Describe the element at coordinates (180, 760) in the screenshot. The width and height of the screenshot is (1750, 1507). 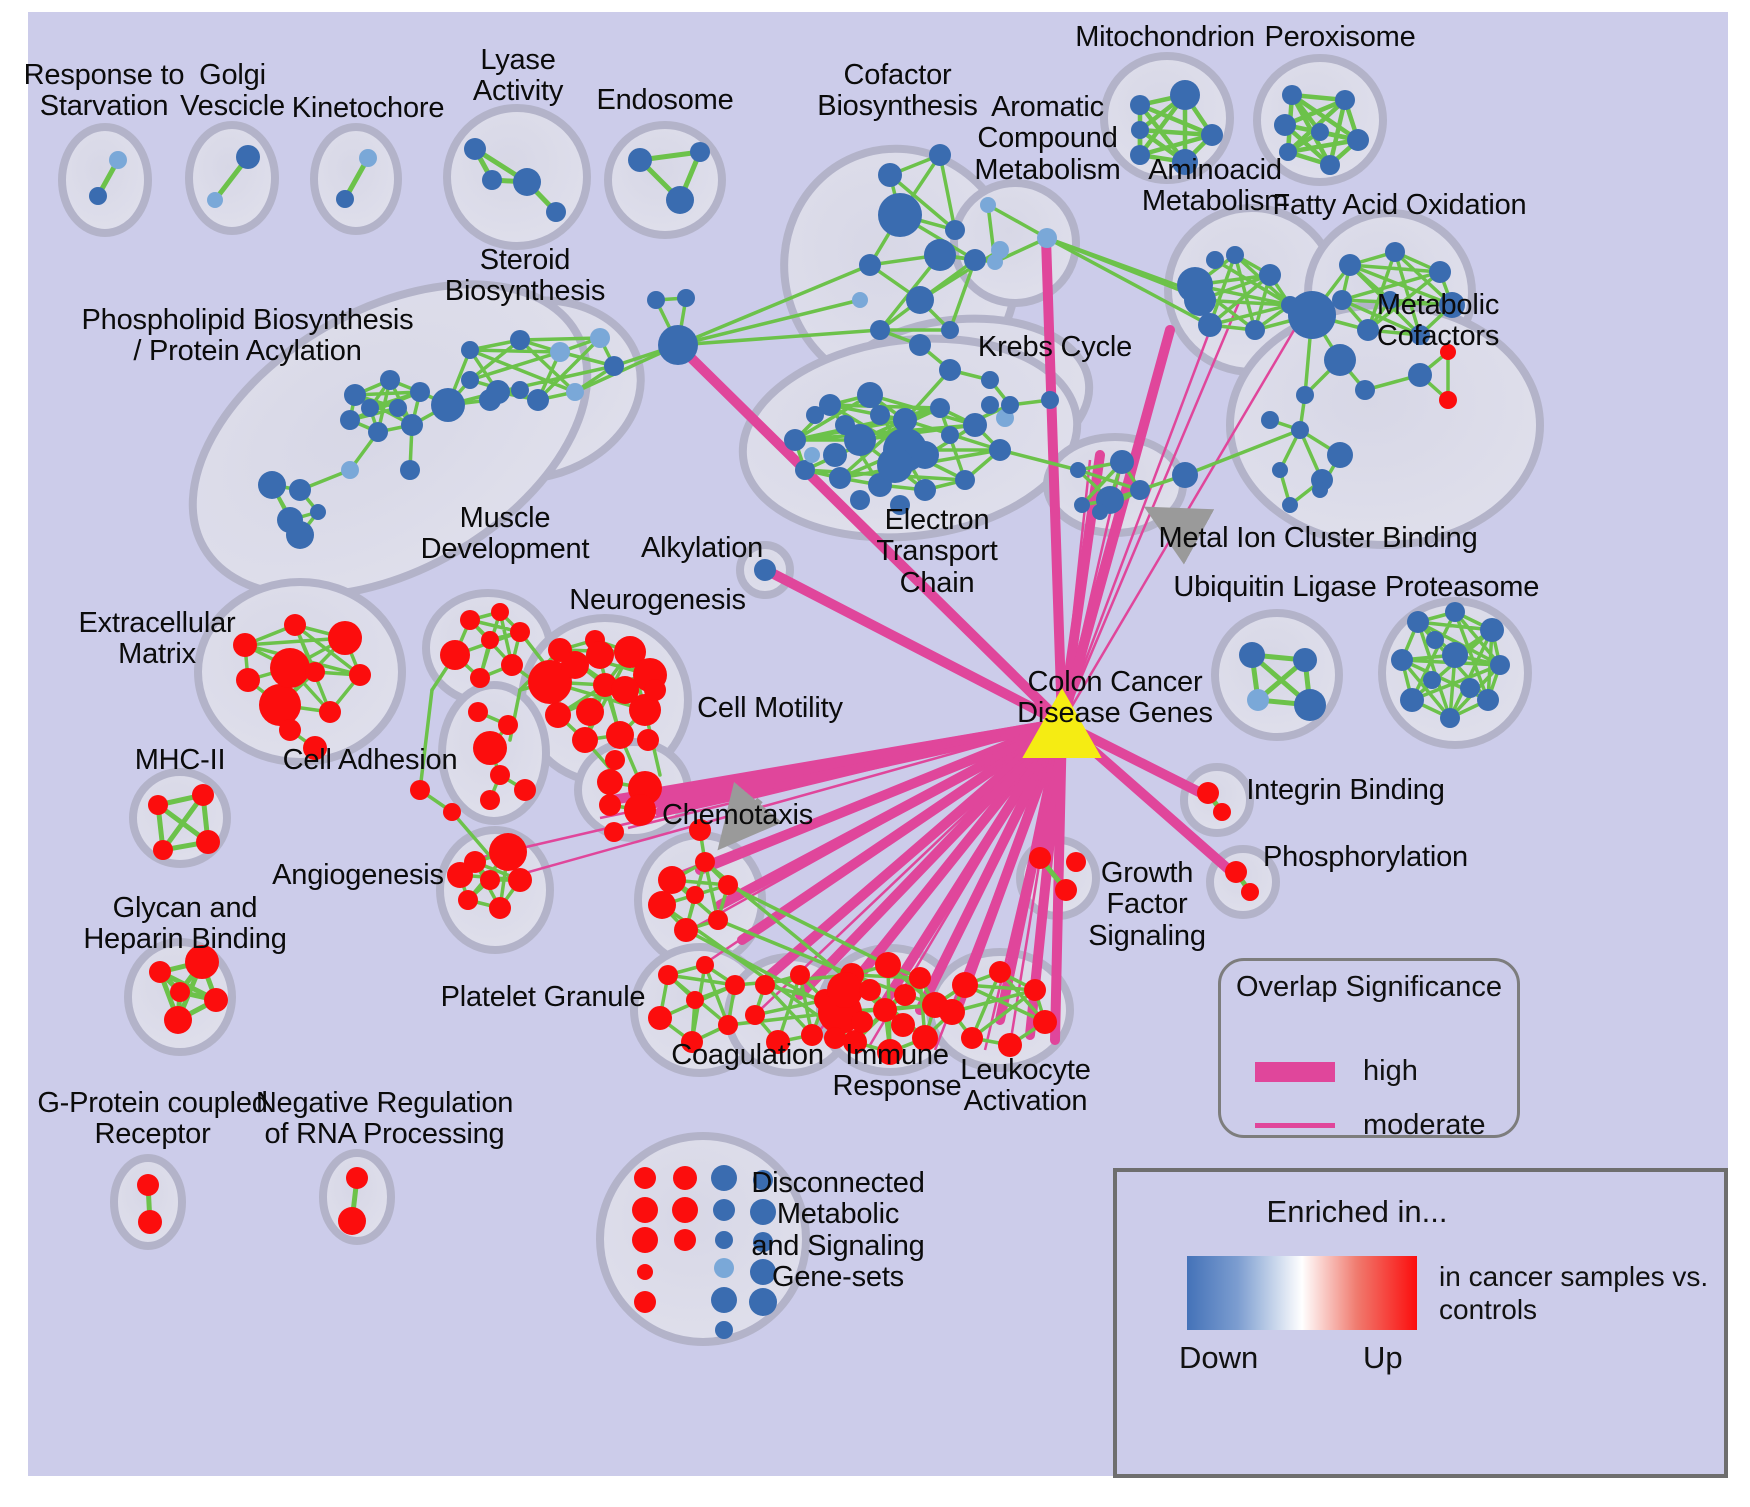
I see `label-mhc-ii: MHC-II` at that location.